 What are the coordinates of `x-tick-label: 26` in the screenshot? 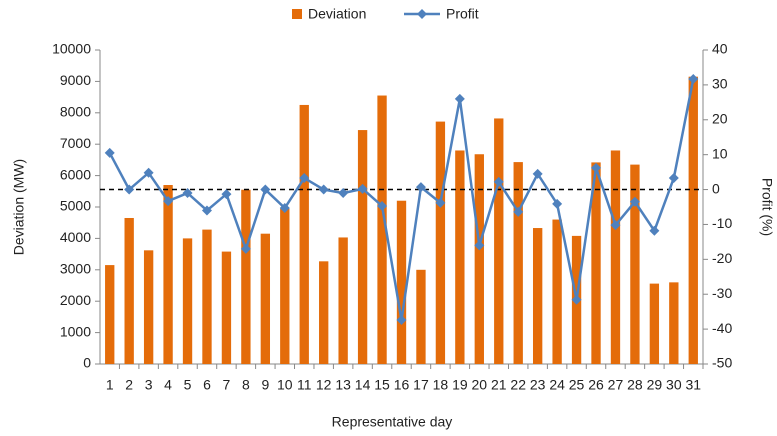 It's located at (596, 385).